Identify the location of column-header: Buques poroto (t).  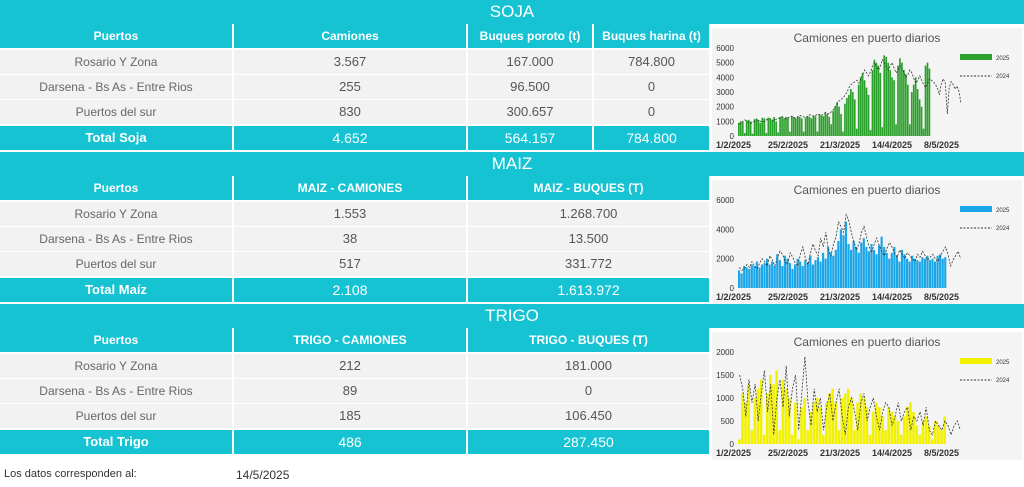
(530, 36).